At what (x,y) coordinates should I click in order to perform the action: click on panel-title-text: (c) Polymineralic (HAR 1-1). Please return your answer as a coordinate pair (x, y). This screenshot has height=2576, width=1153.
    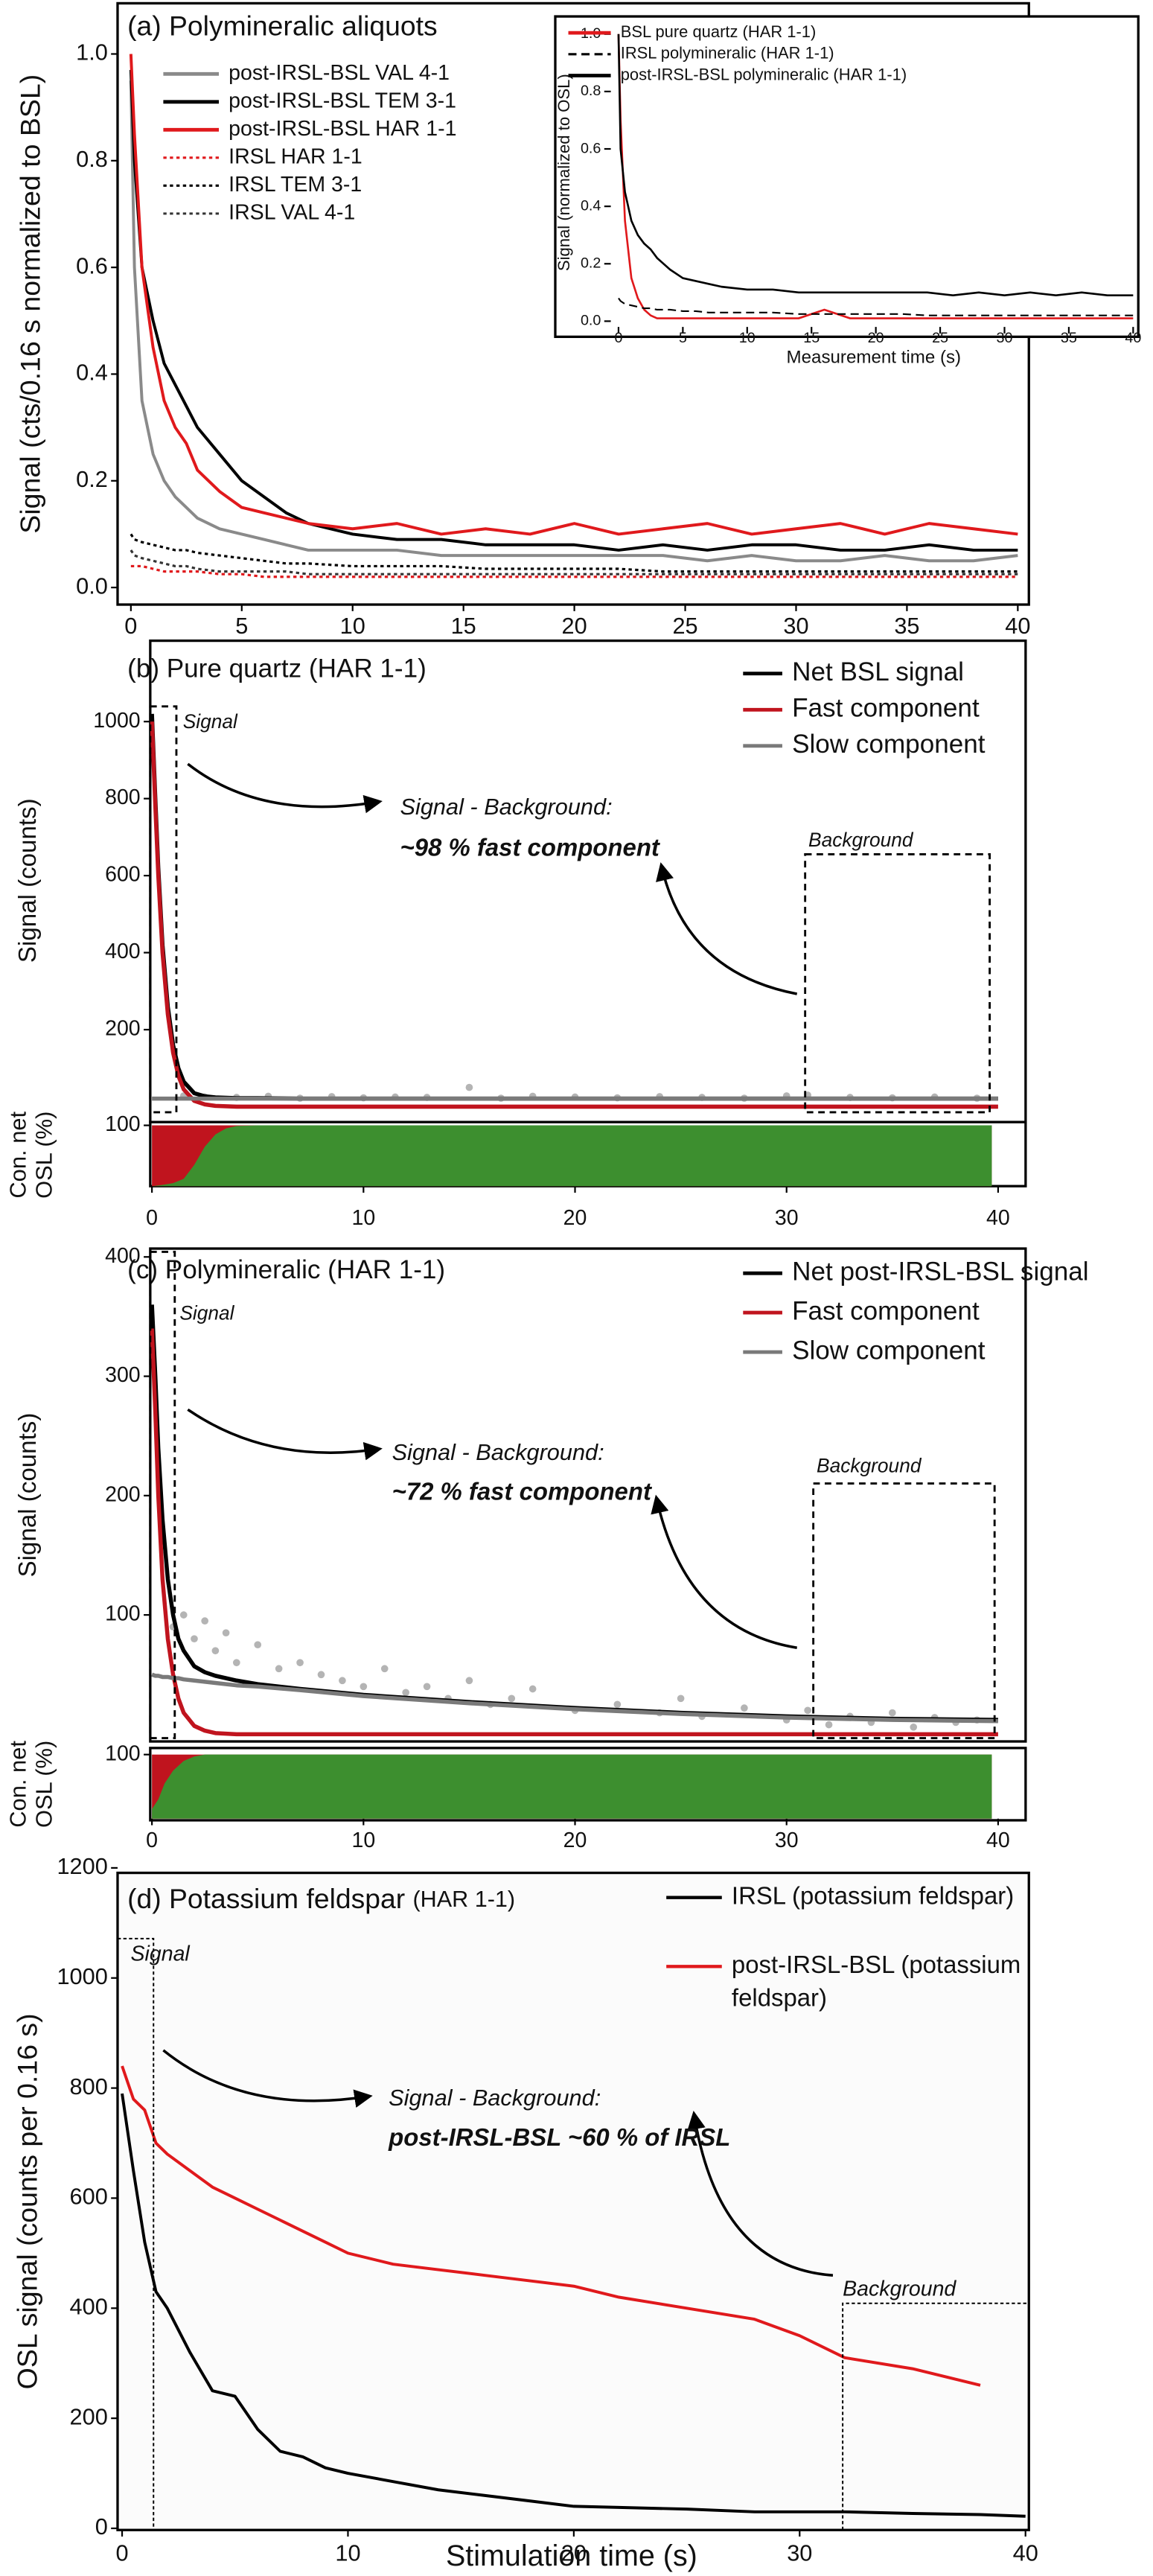
    Looking at the image, I should click on (286, 1269).